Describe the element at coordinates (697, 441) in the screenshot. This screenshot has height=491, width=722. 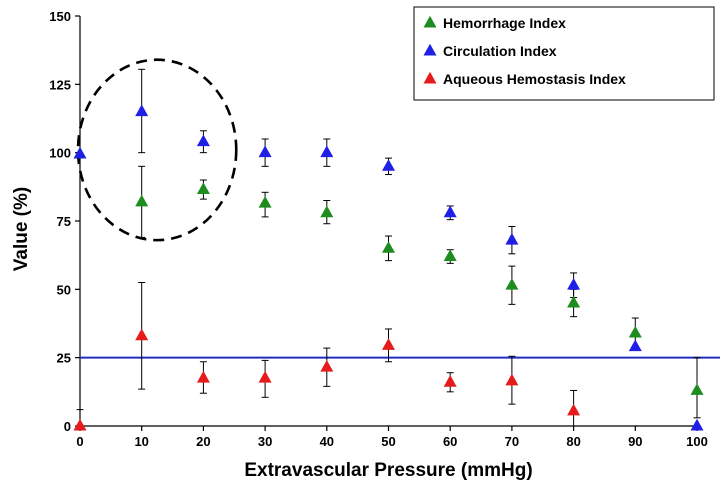
I see `x-tick-label: 100` at that location.